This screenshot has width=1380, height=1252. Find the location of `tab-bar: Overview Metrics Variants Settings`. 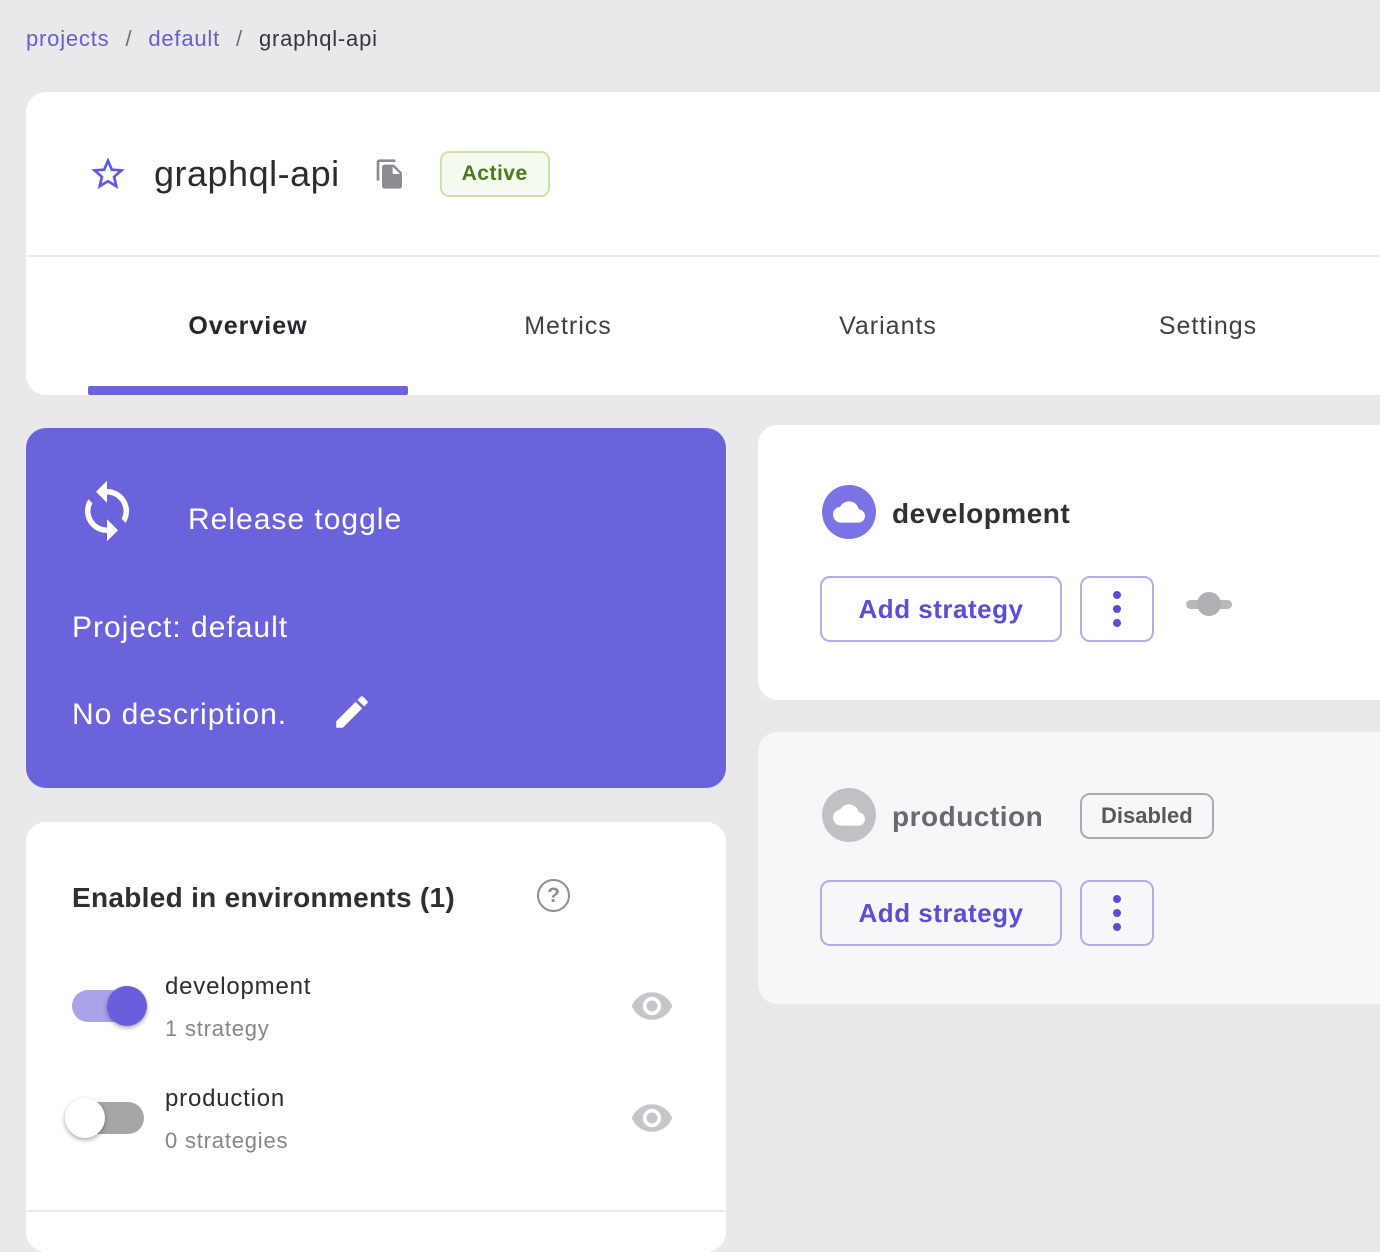

tab-bar: Overview Metrics Variants Settings is located at coordinates (703, 326).